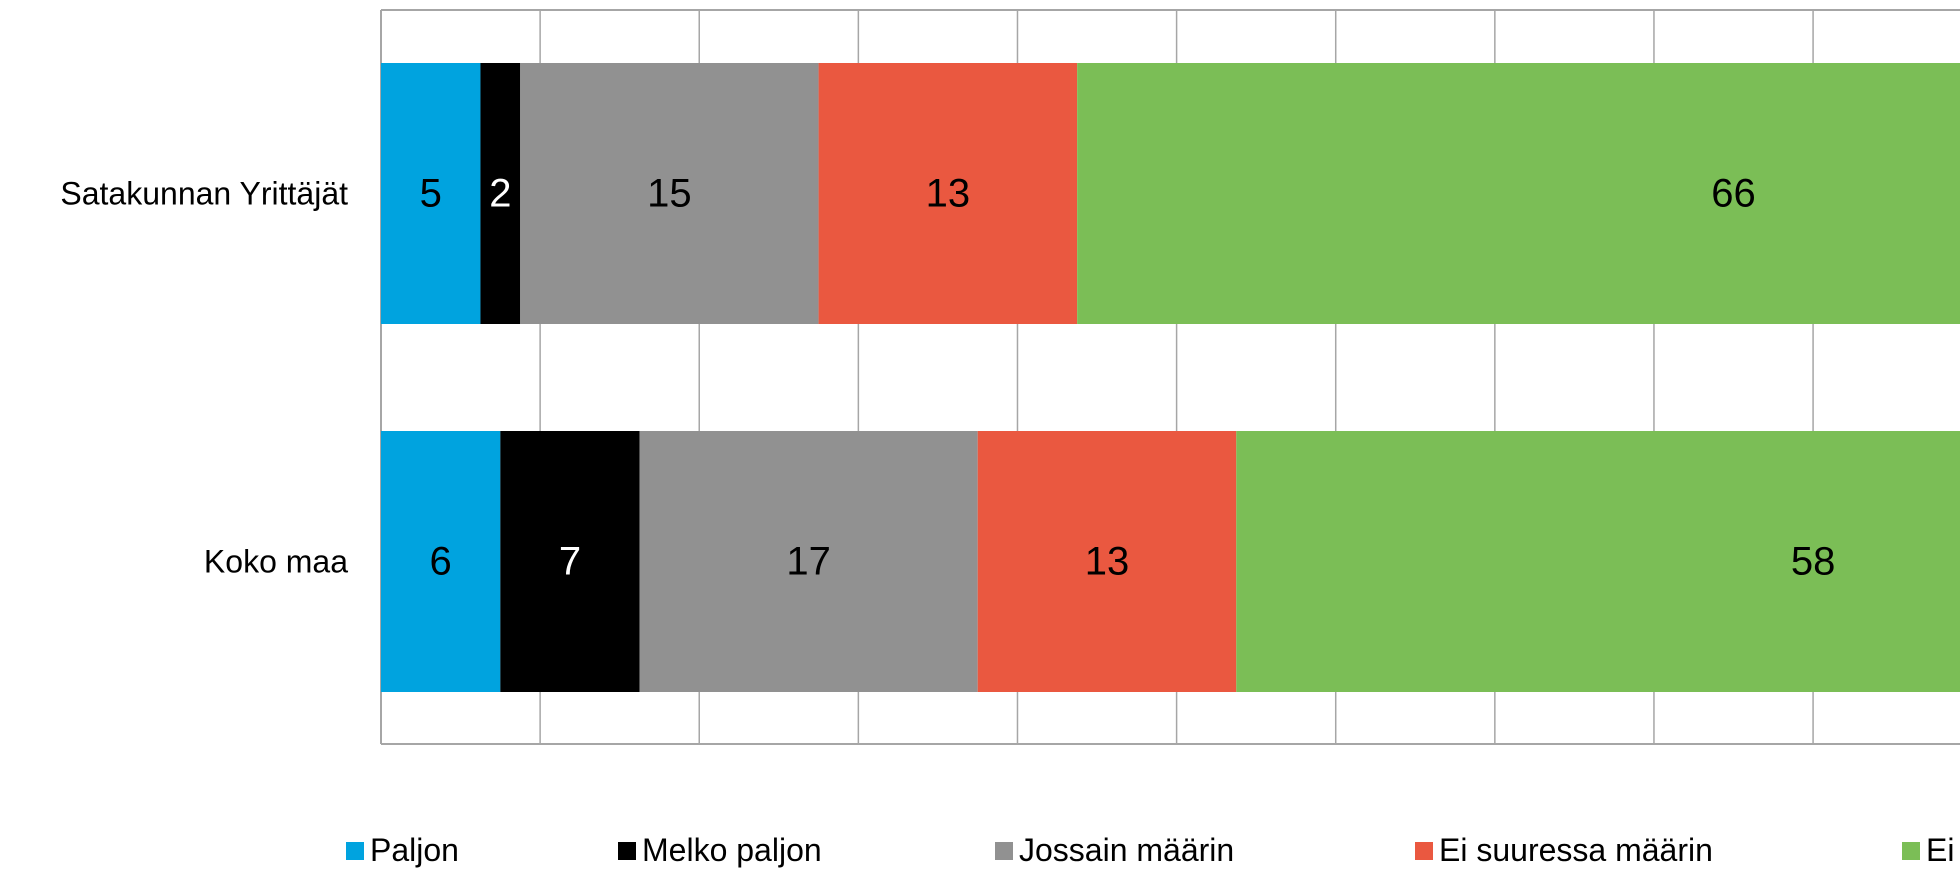 The height and width of the screenshot is (870, 1960). What do you see at coordinates (1940, 850) in the screenshot?
I see `legend-label: Ei` at bounding box center [1940, 850].